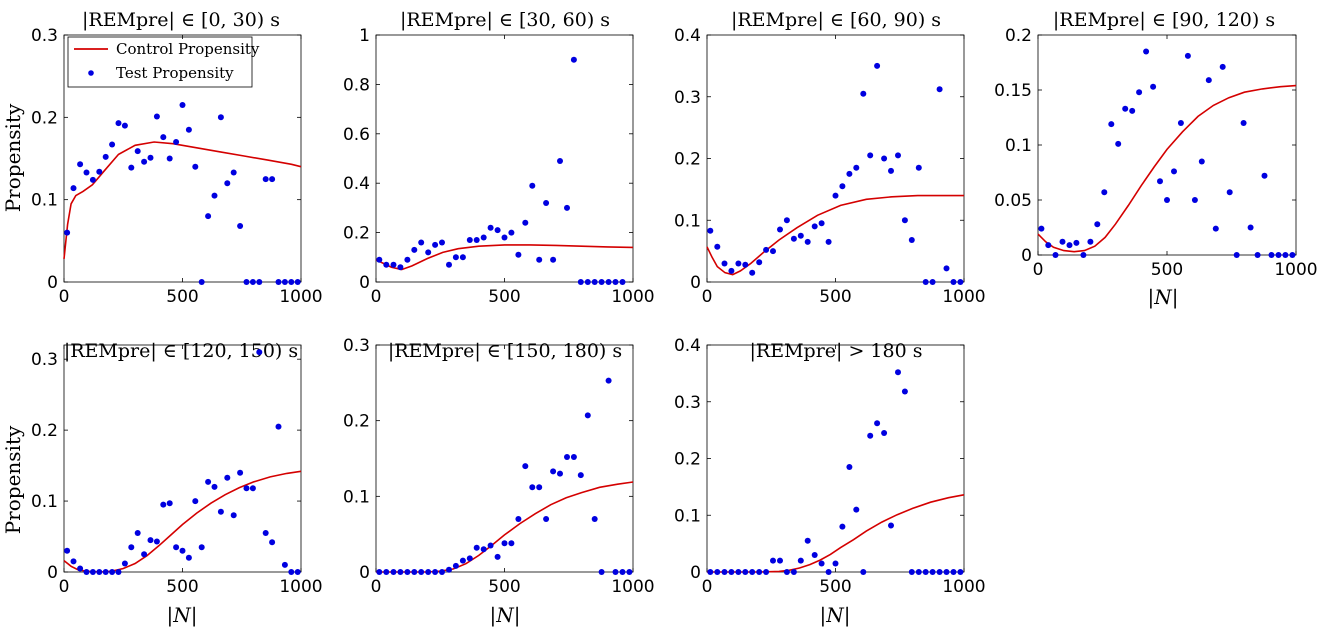  Describe the element at coordinates (188, 49) in the screenshot. I see `legend-control-label: Control Propensity` at that location.